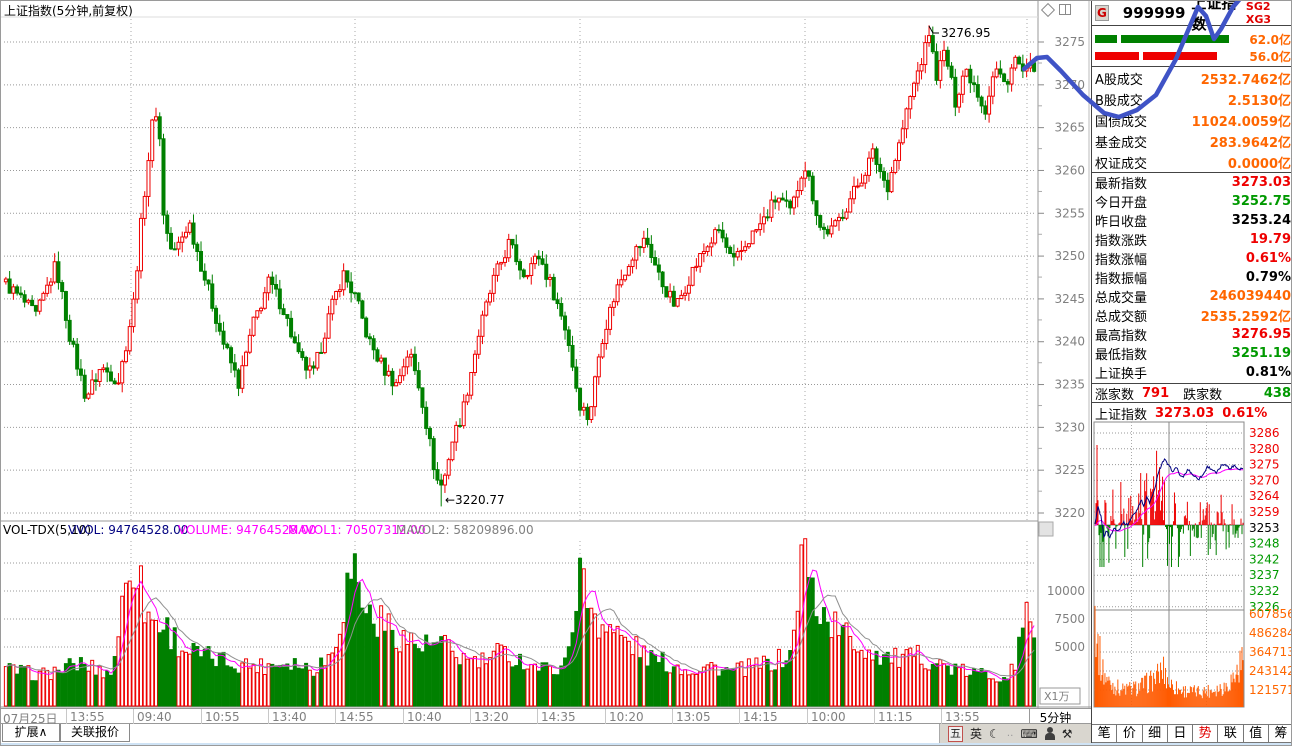 This screenshot has width=1292, height=746. What do you see at coordinates (1015, 733) in the screenshot?
I see `bottom-toolbar: 五 英 ☾ ‥ ⌨ ⚒` at bounding box center [1015, 733].